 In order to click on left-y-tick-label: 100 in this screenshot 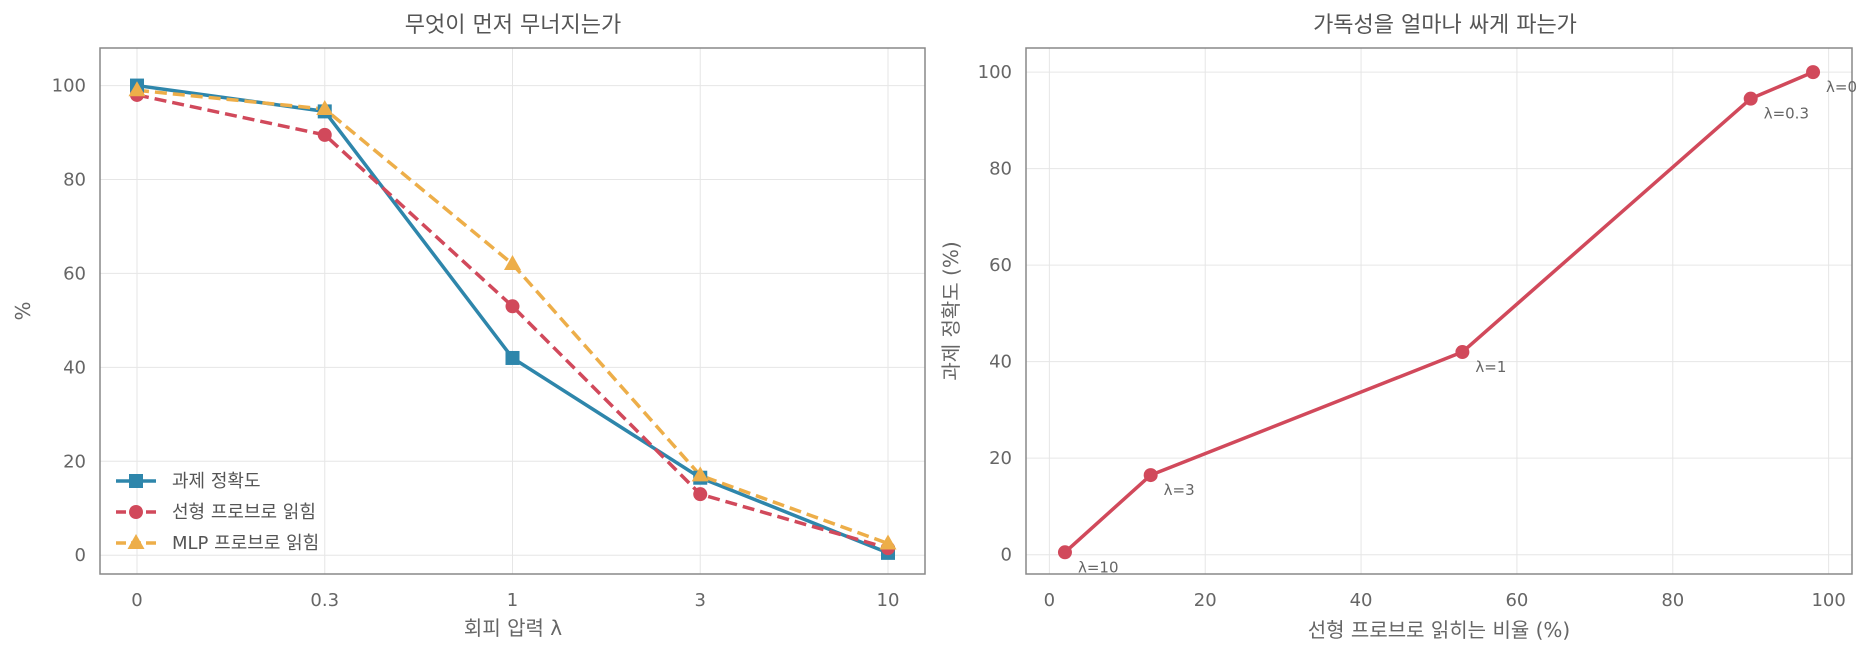, I will do `click(69, 86)`.